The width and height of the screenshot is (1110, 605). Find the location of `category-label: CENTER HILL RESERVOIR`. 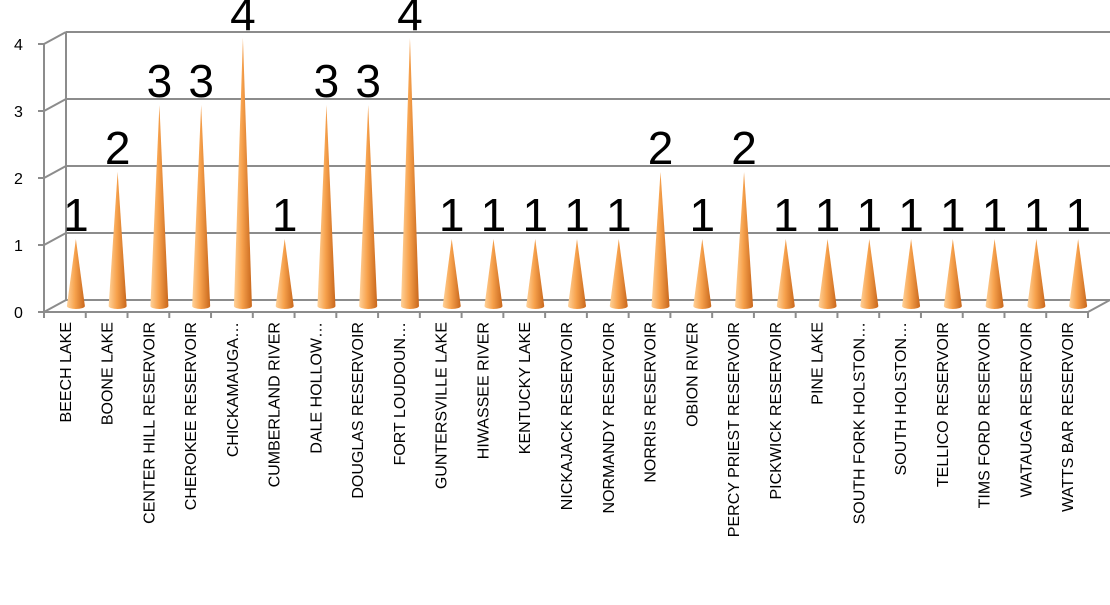

category-label: CENTER HILL RESERVOIR is located at coordinates (149, 423).